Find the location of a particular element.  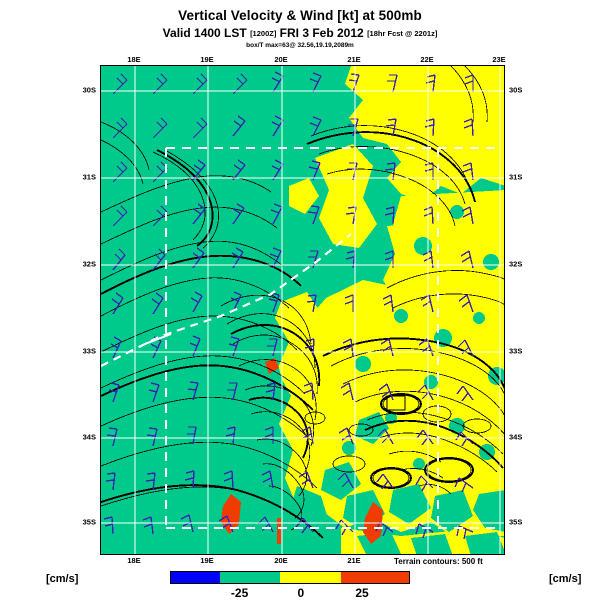

y-tick-right-2: 32S is located at coordinates (516, 264).